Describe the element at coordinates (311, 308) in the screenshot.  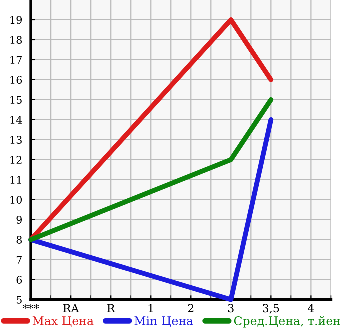
I see `x-tick-label: 4` at that location.